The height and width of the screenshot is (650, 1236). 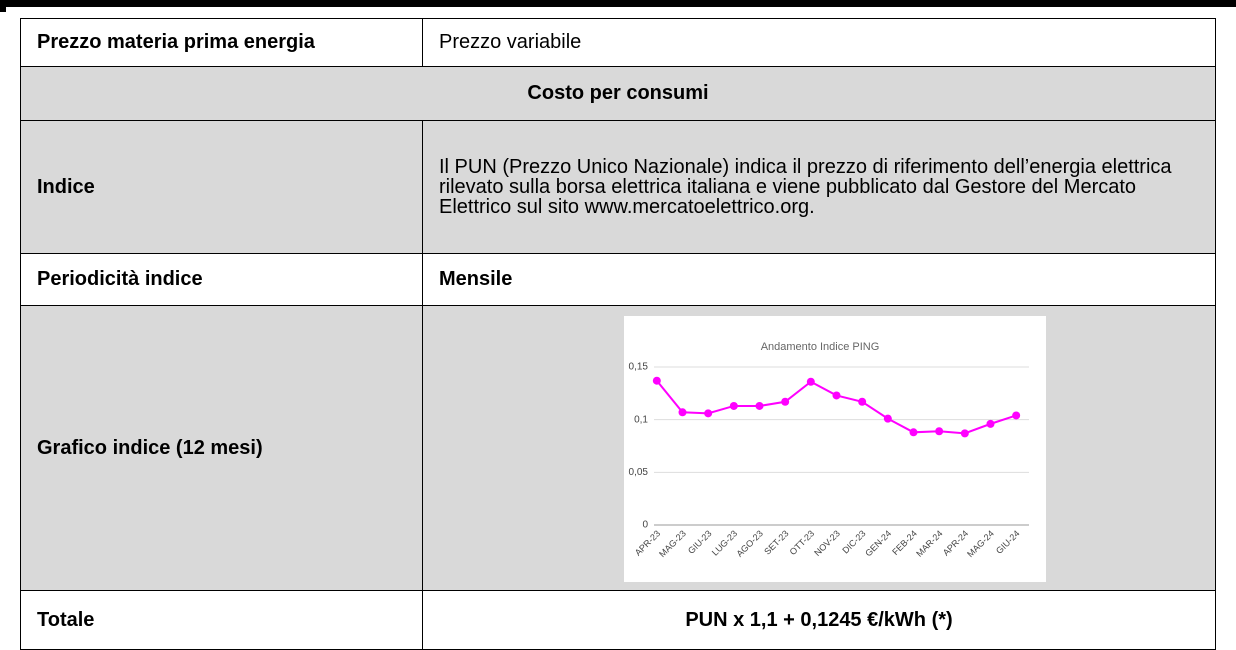 I want to click on cell-text: Prezzo materia prima energia, so click(x=176, y=42).